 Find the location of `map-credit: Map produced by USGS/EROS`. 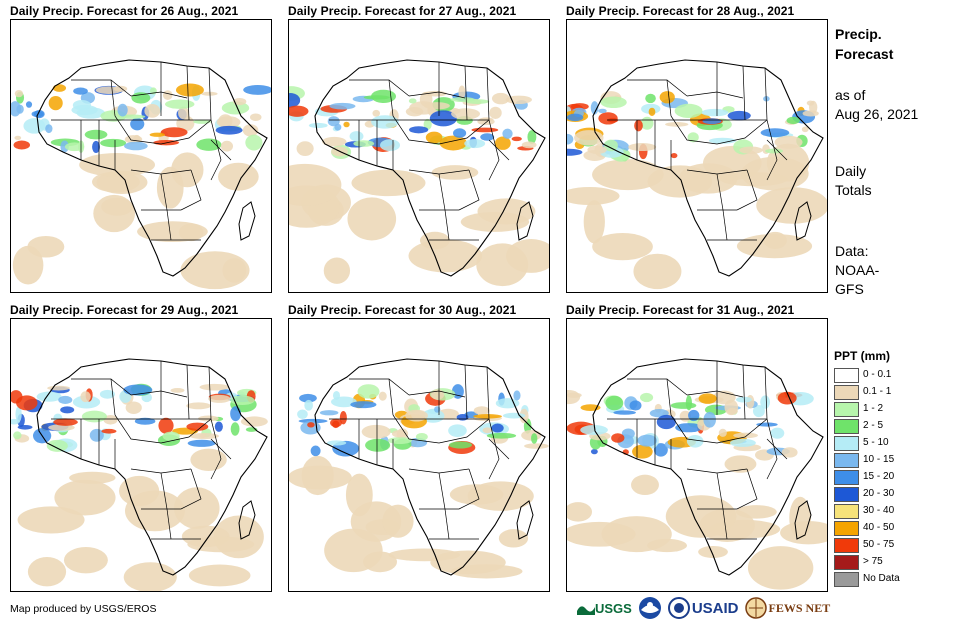

map-credit: Map produced by USGS/EROS is located at coordinates (83, 609).